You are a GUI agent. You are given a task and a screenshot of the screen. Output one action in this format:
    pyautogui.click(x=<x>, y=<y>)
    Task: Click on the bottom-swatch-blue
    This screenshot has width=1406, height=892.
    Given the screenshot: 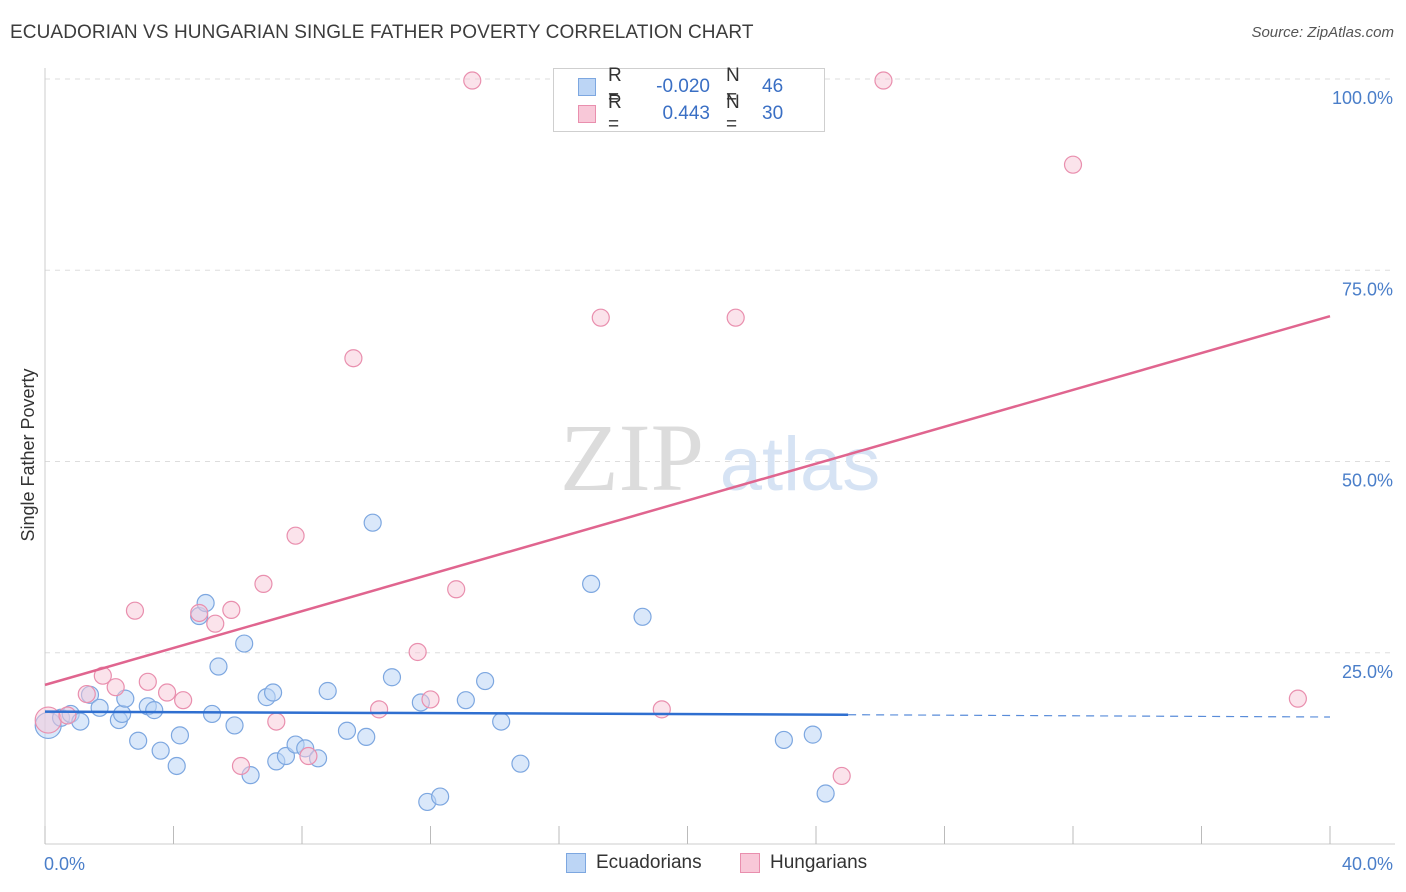 What is the action you would take?
    pyautogui.click(x=576, y=863)
    